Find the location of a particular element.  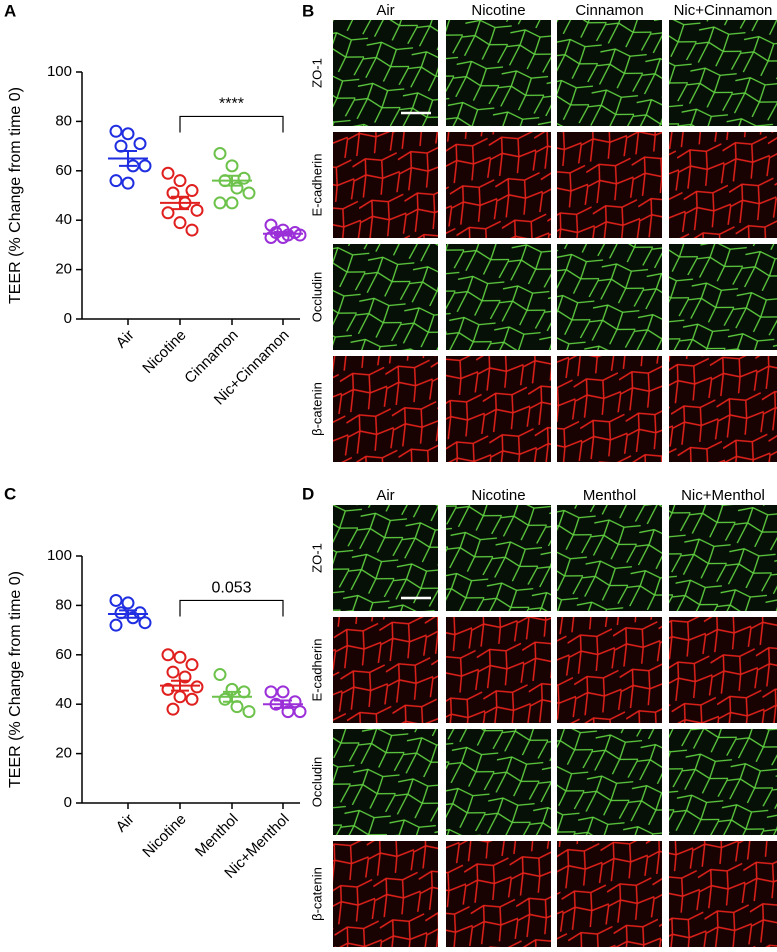

column-header: Menthol is located at coordinates (609, 495).